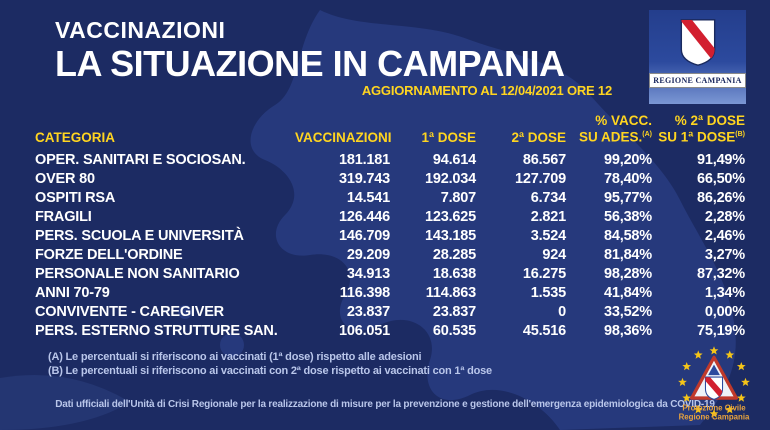 This screenshot has height=430, width=770. Describe the element at coordinates (450, 235) in the screenshot. I see `cell-dose1: 143.185` at that location.